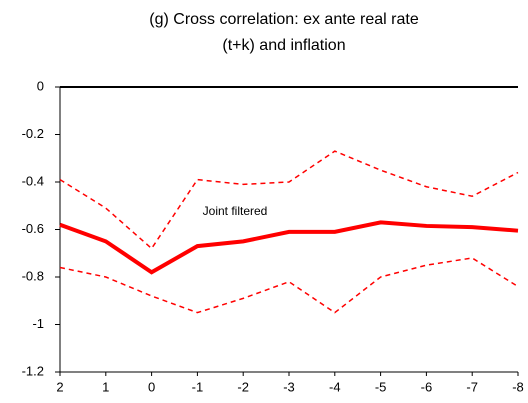 Image resolution: width=528 pixels, height=403 pixels. What do you see at coordinates (235, 211) in the screenshot?
I see `series-label: Joint filtered` at bounding box center [235, 211].